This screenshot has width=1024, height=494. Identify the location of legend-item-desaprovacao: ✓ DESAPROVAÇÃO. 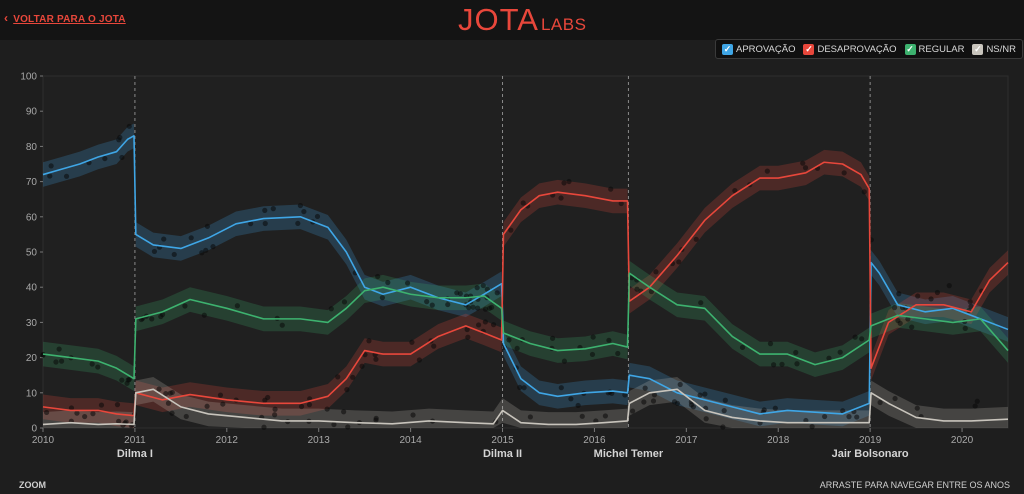
(850, 49).